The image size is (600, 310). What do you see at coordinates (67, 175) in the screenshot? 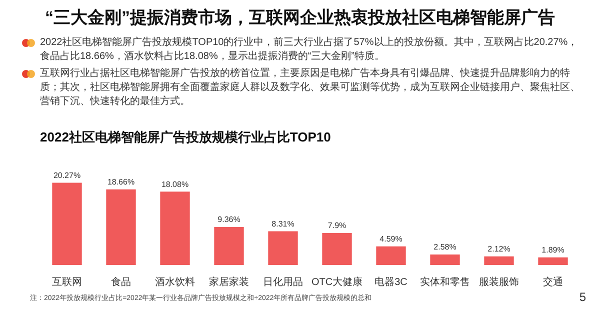
I see `data-label: 20.27%` at bounding box center [67, 175].